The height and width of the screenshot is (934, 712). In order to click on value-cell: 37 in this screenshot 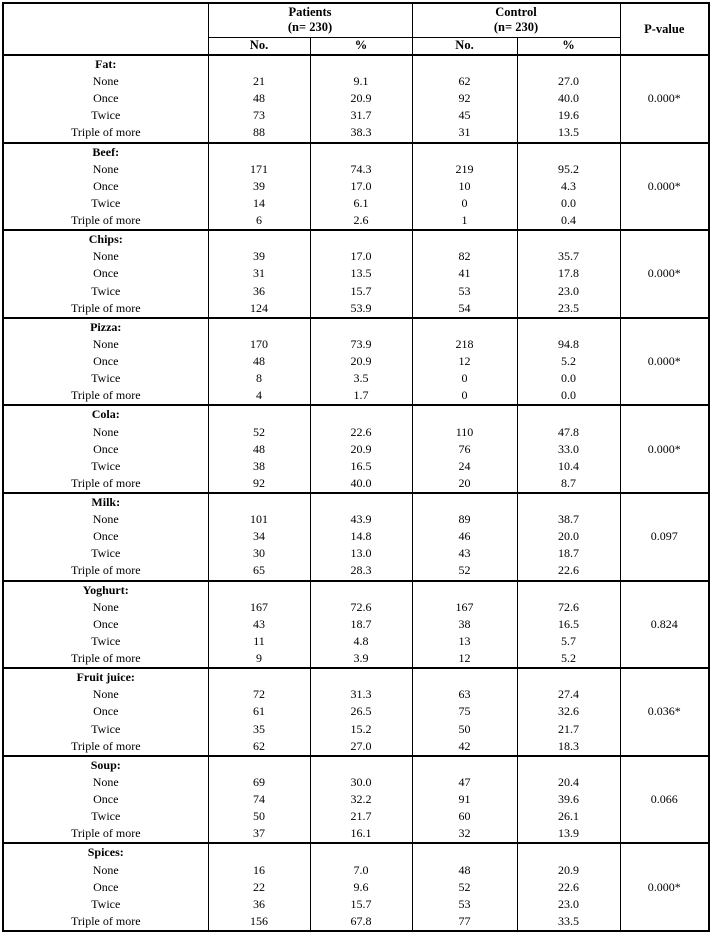, I will do `click(259, 834)`.